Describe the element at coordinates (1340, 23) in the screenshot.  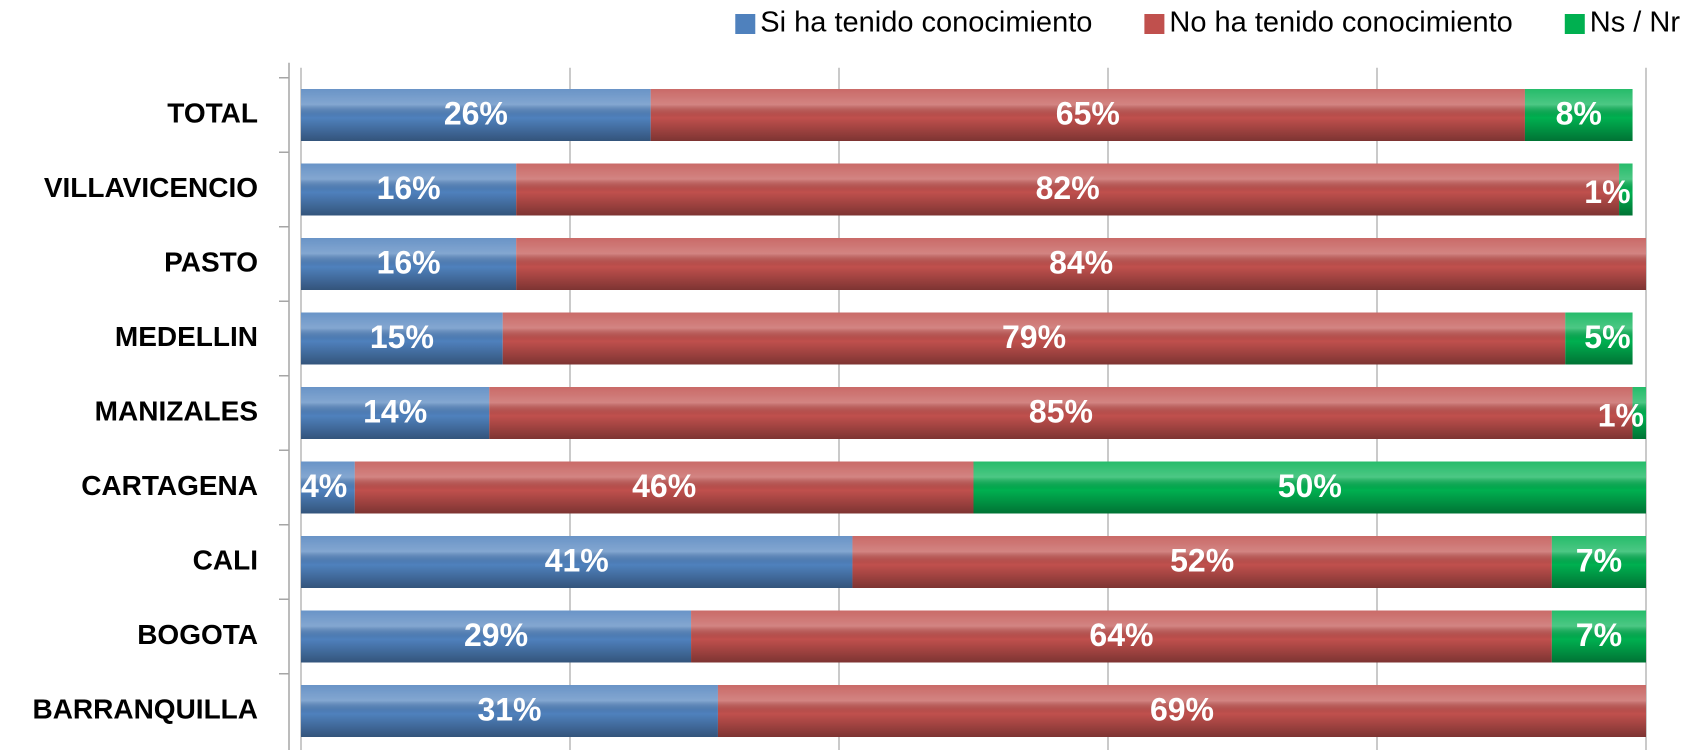
I see `legend-label: No ha tenido conocimiento` at that location.